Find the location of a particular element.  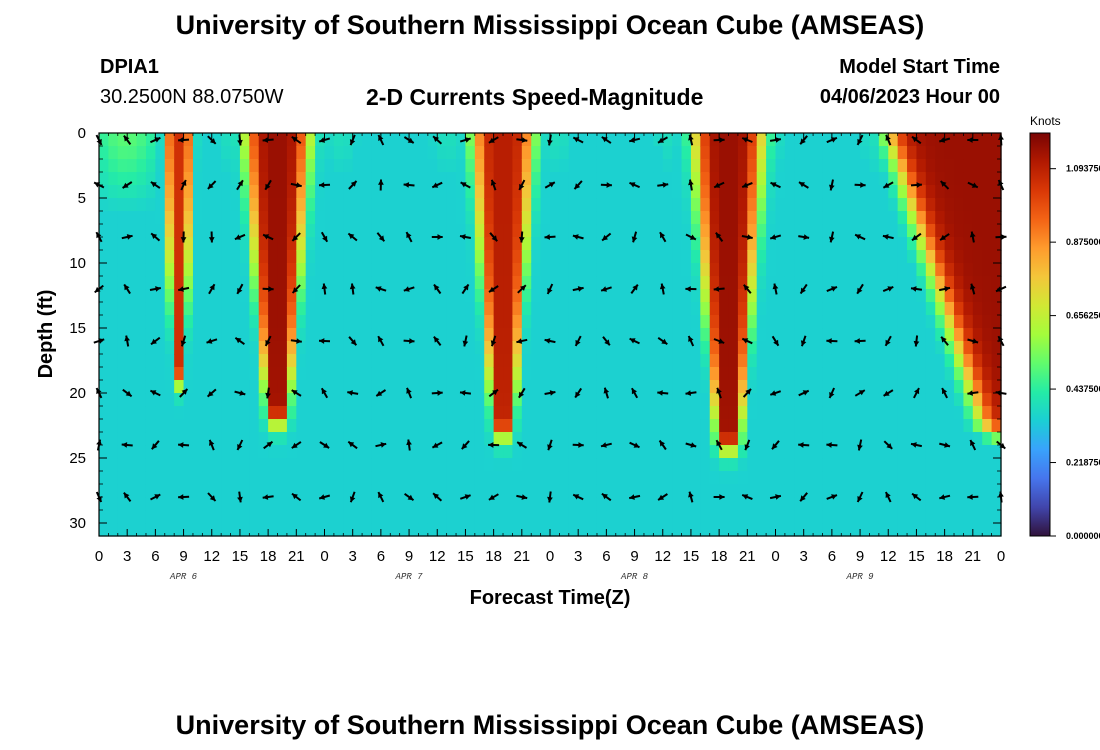

x-axis-label: Forecast Time(Z) is located at coordinates (550, 598).